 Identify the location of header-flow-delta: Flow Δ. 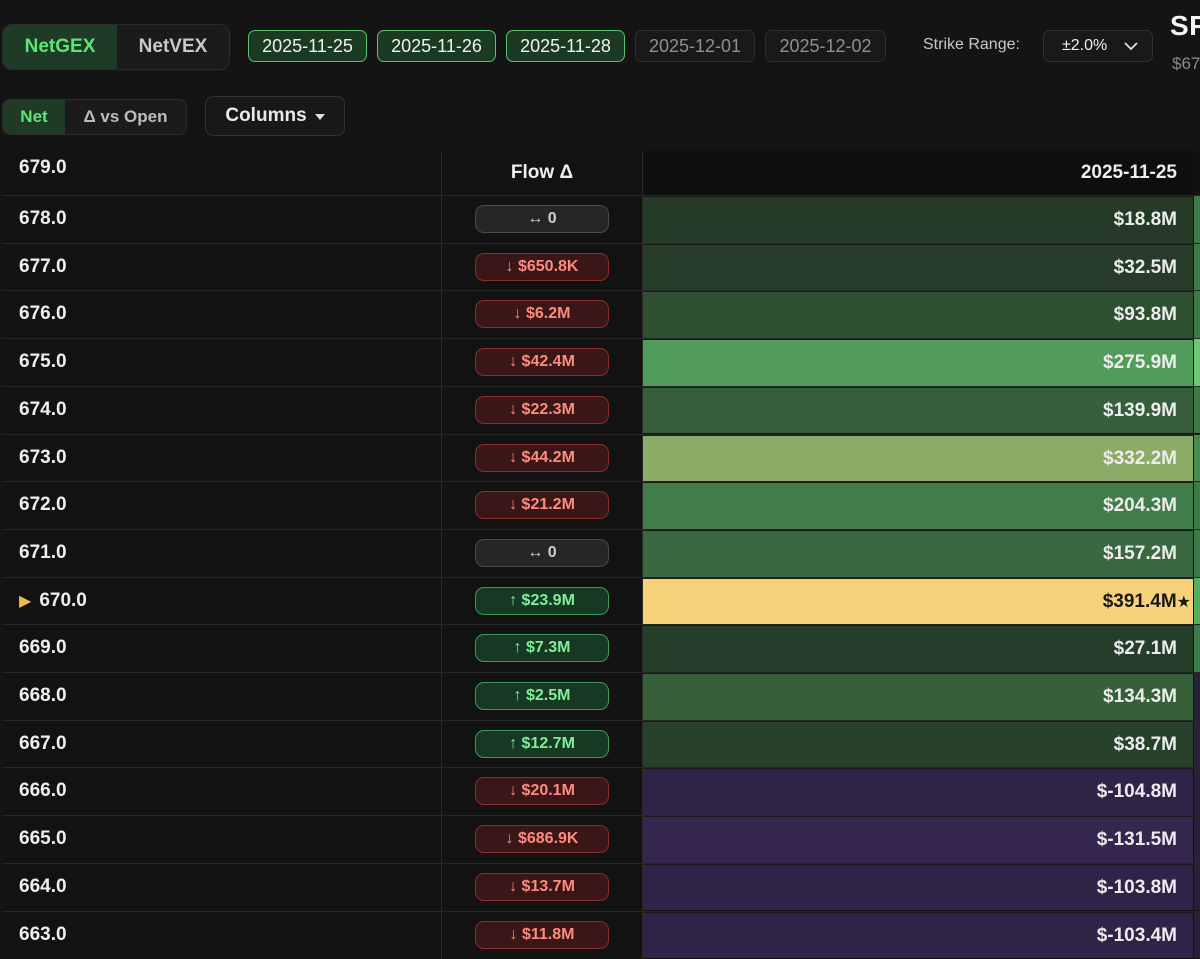
(542, 172).